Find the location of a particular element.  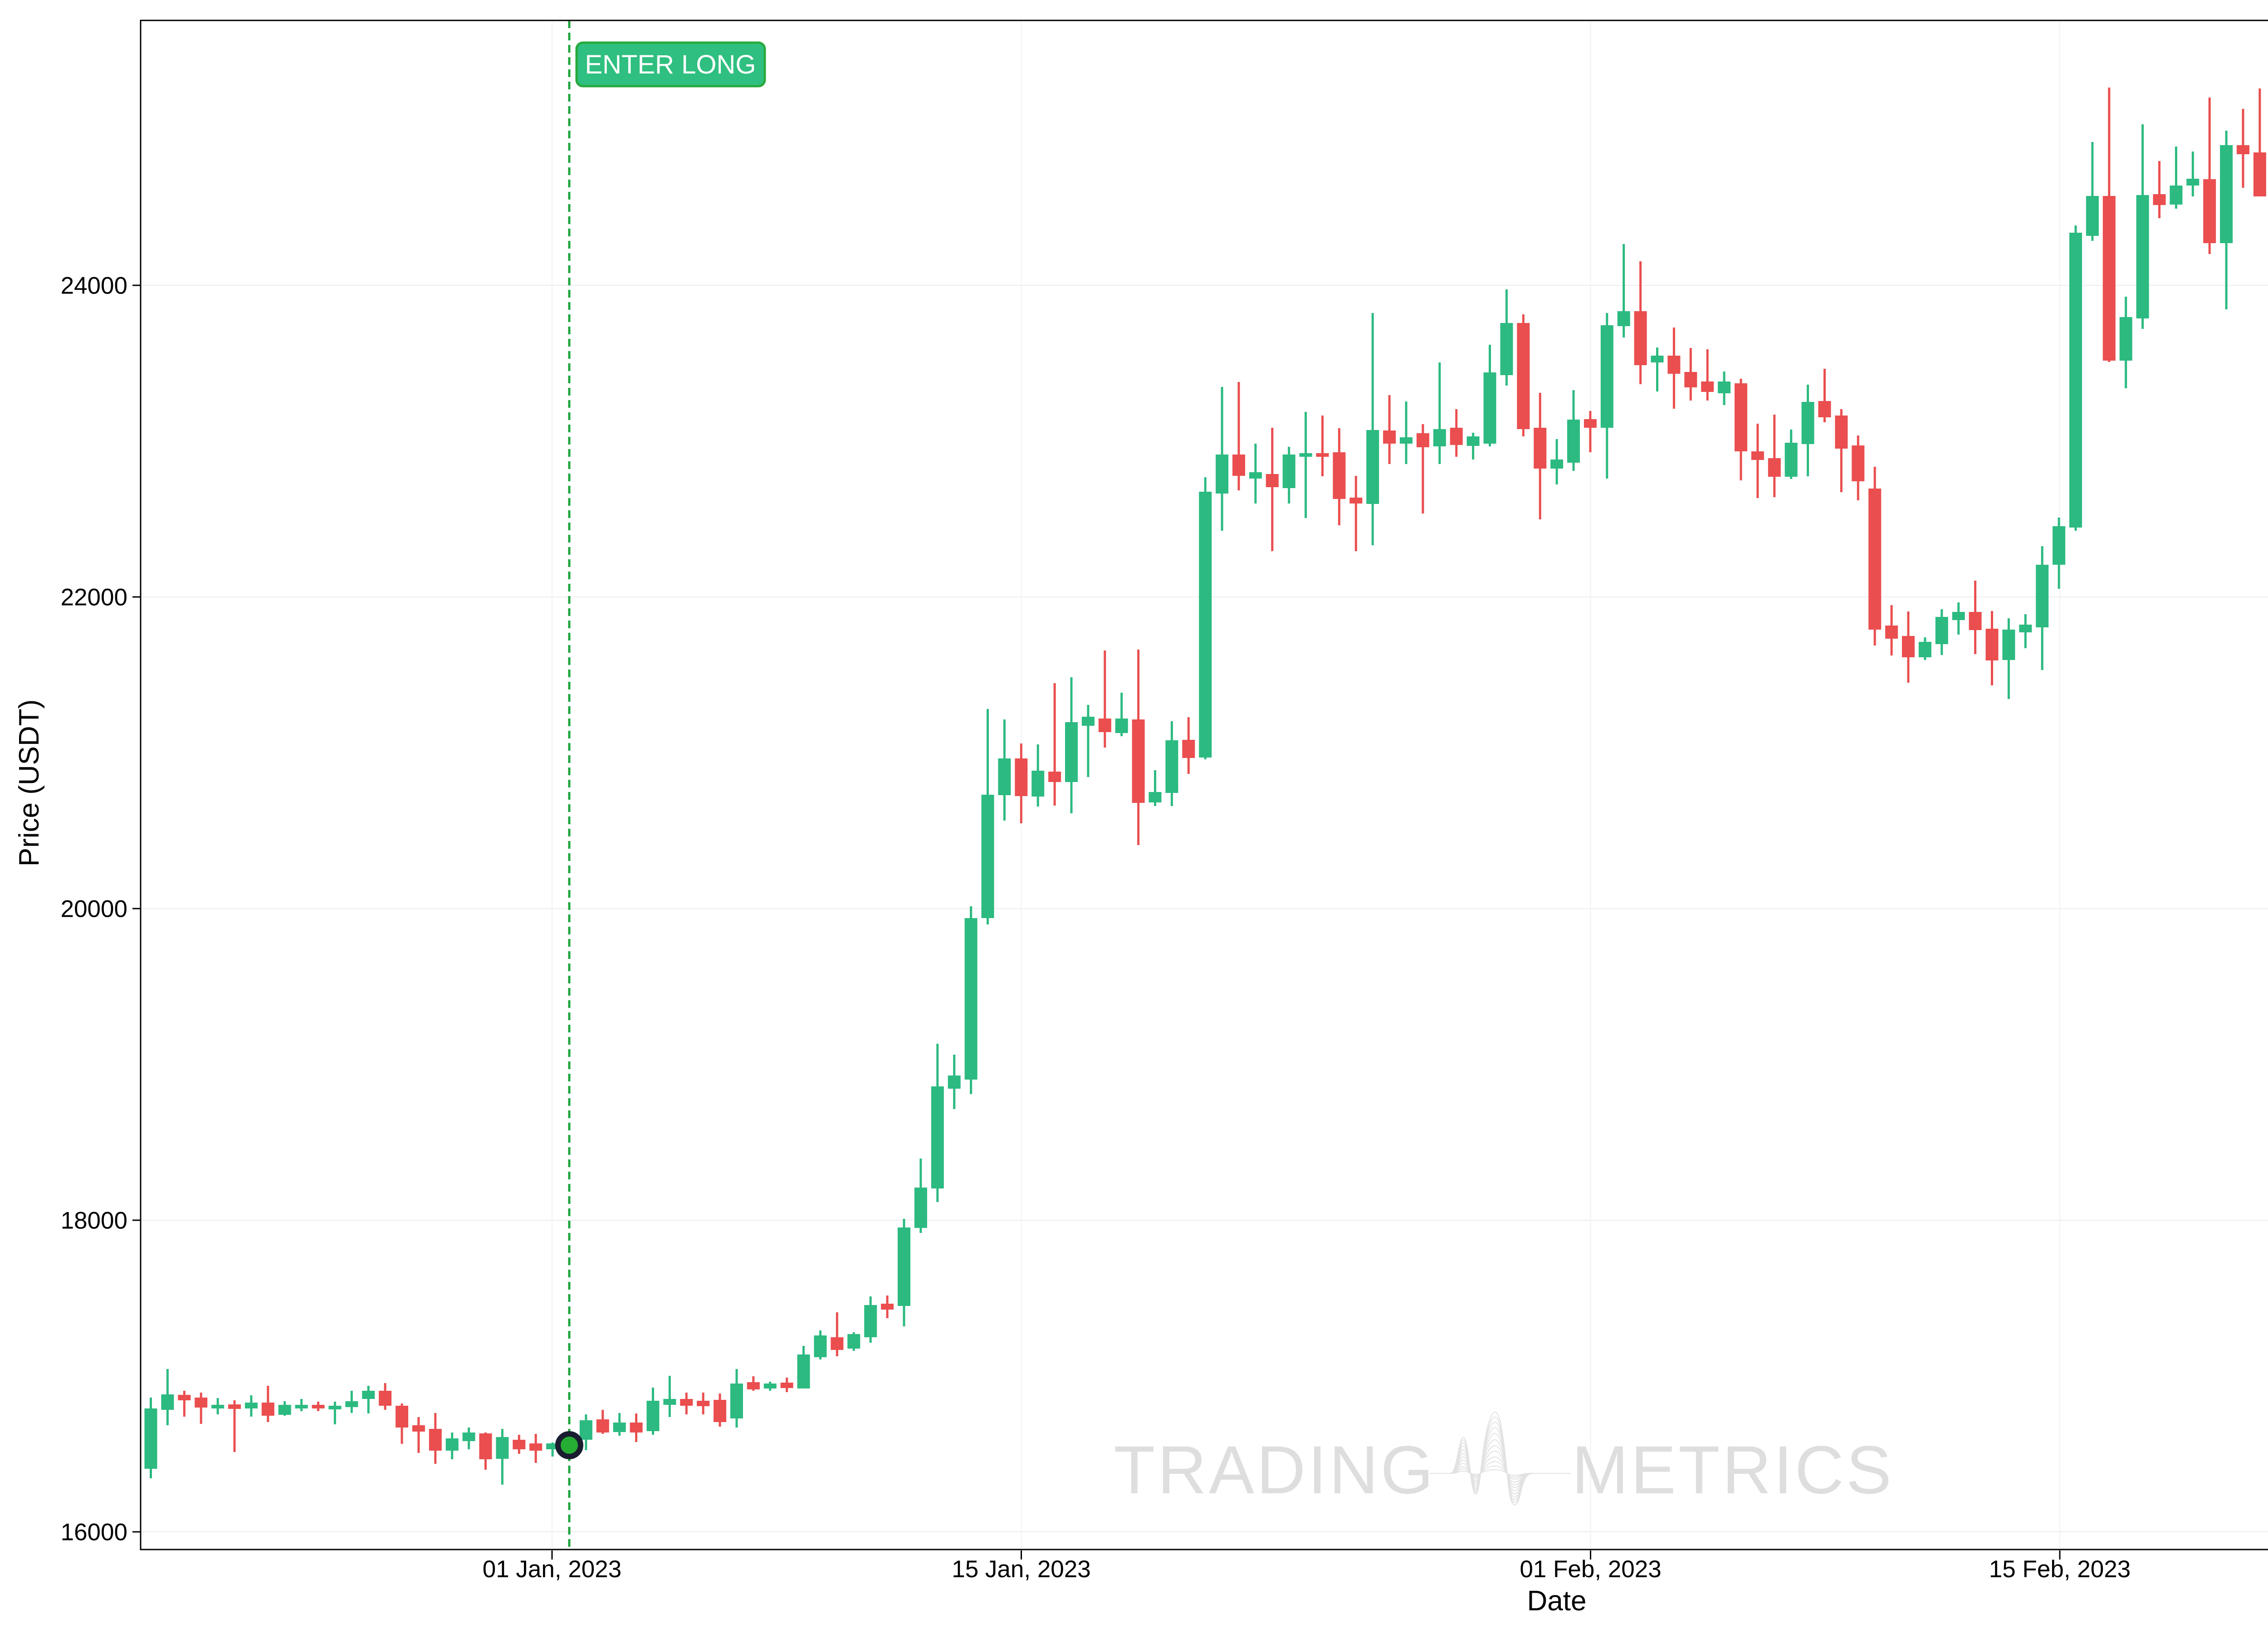

svg-text: TRADING is located at coordinates (1275, 1470).